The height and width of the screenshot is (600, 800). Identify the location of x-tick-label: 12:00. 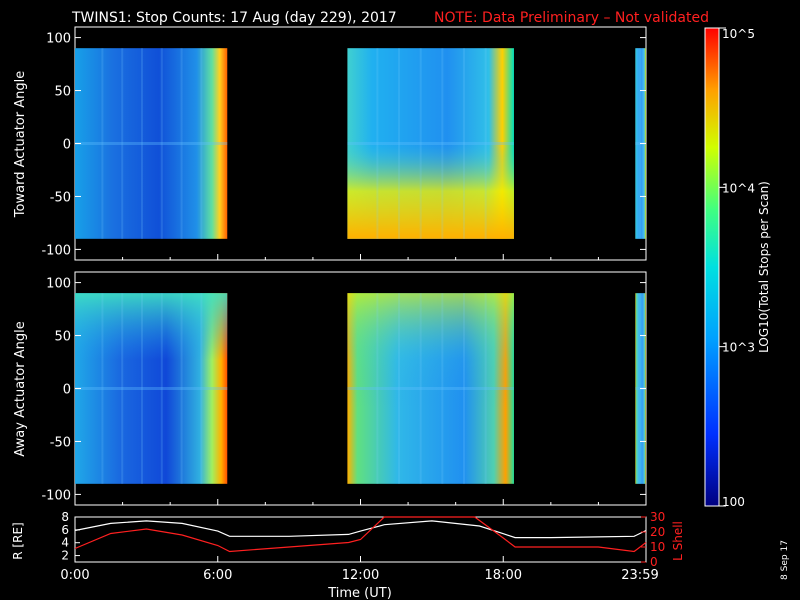
(360, 575).